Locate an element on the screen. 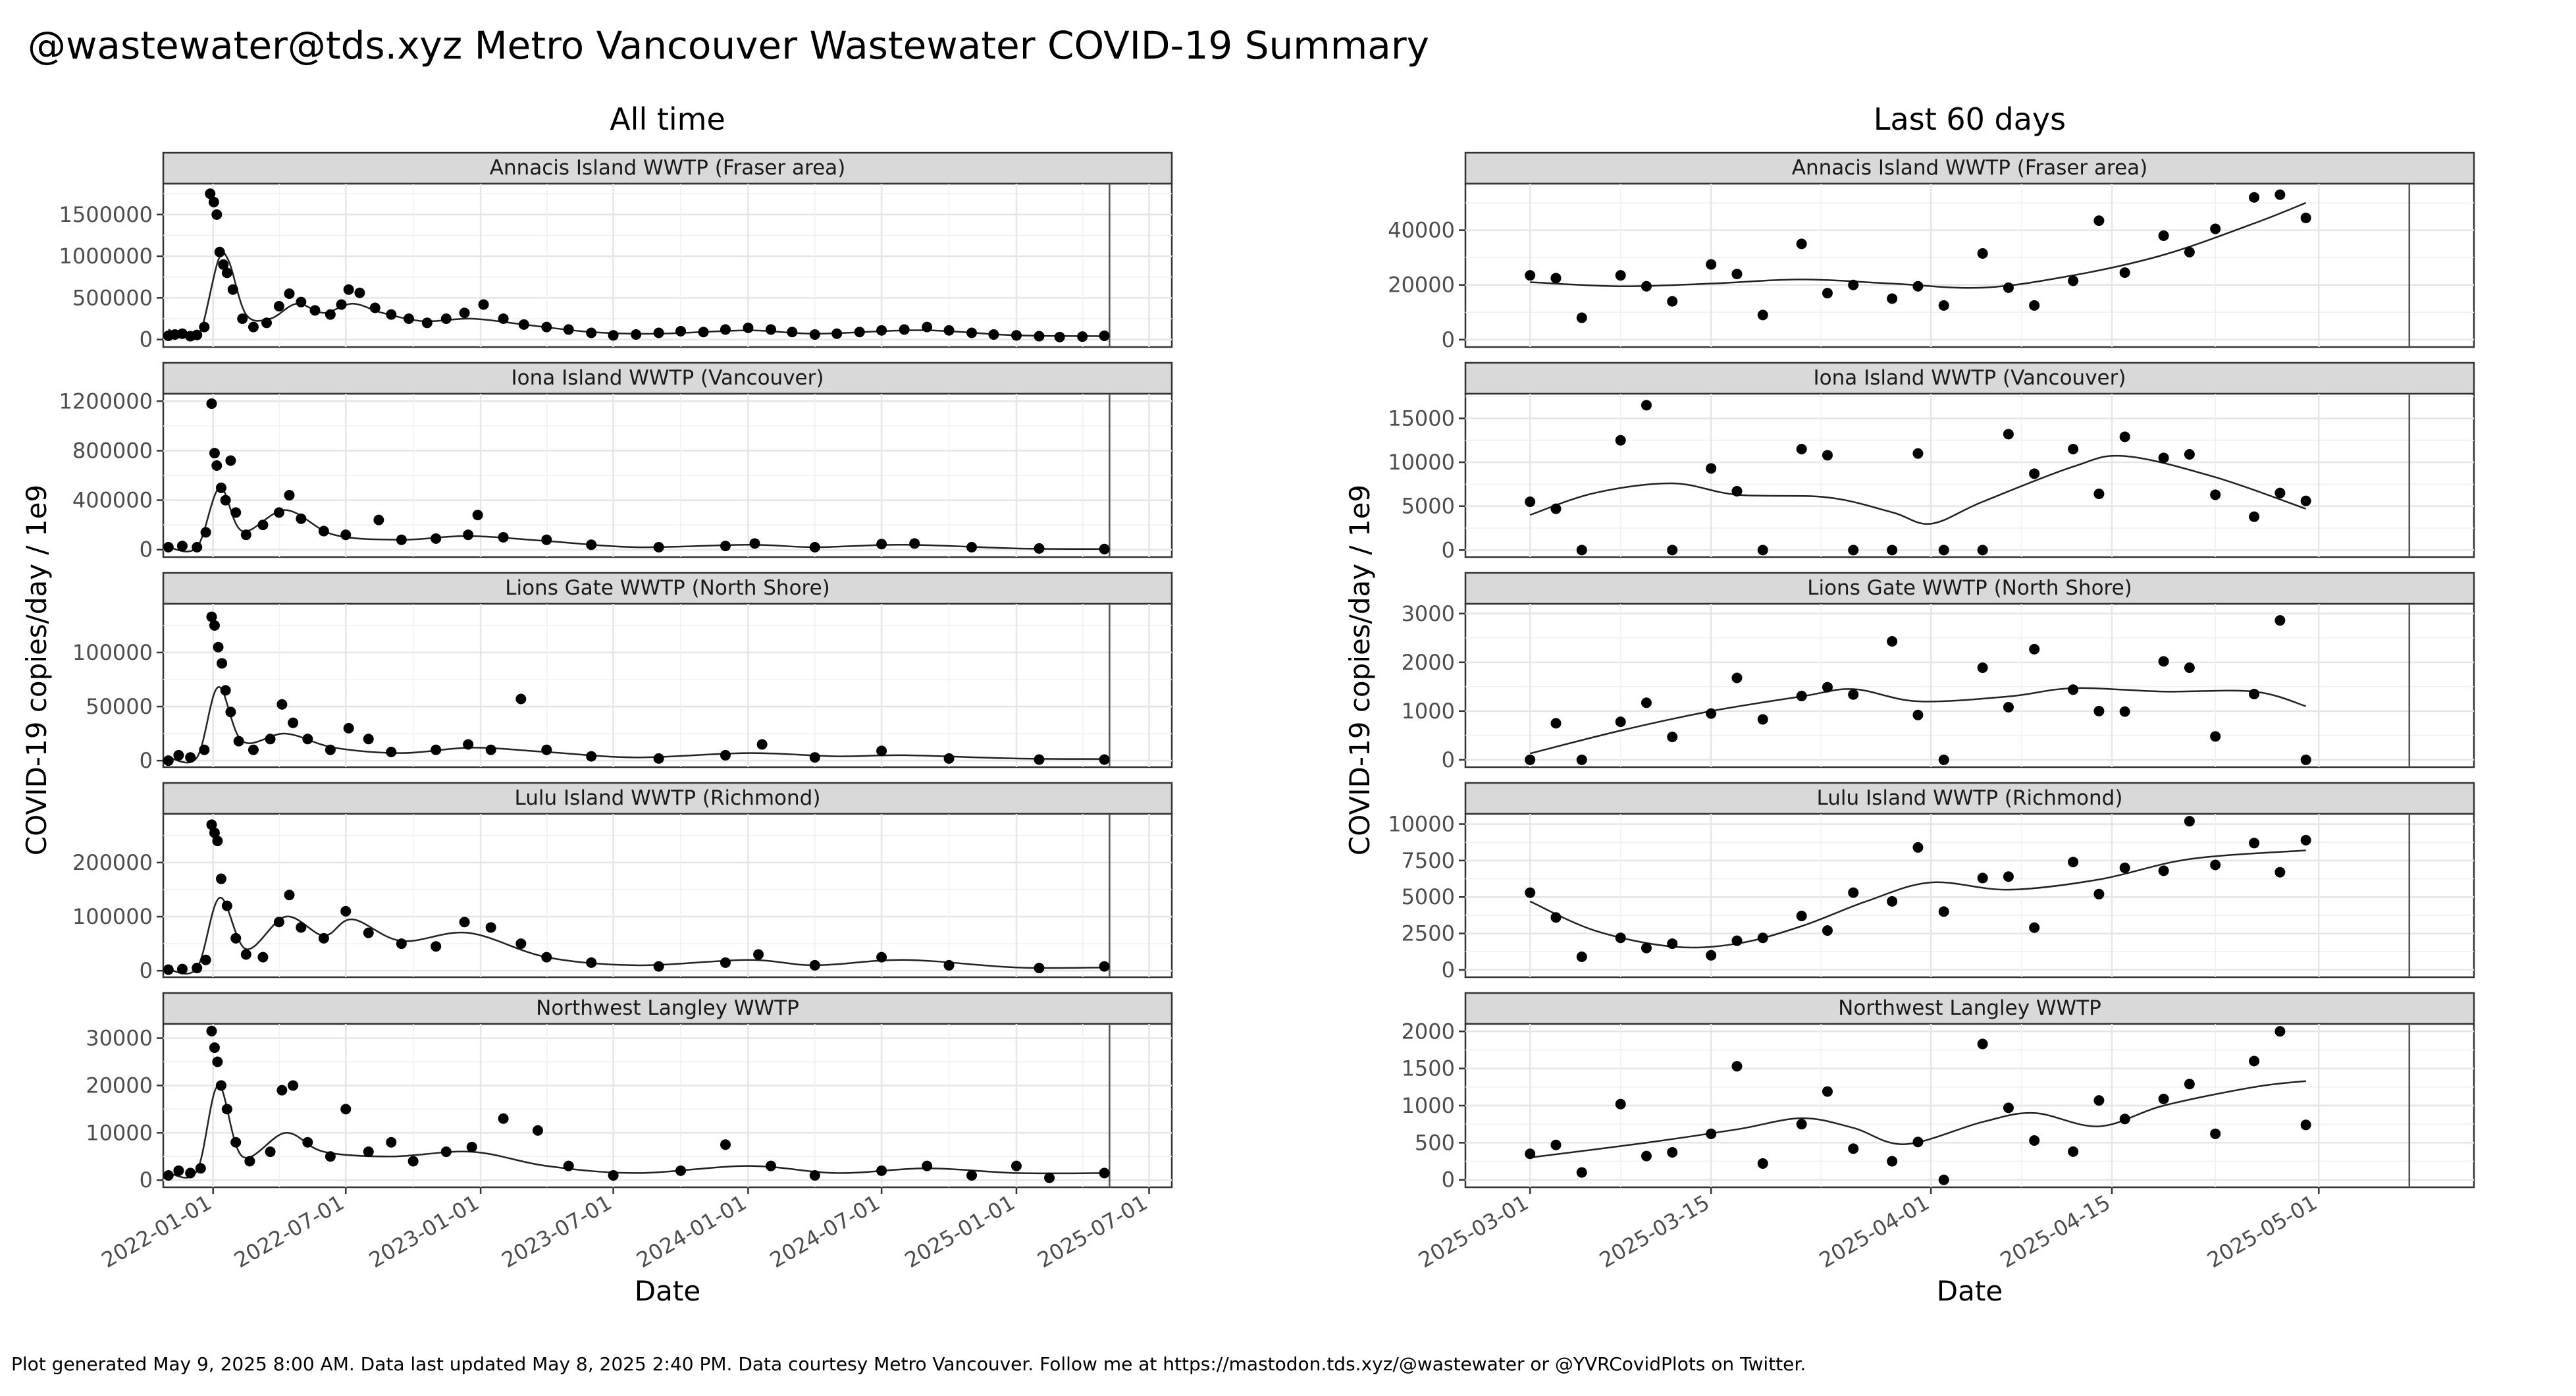  plot-area is located at coordinates (667, 265).